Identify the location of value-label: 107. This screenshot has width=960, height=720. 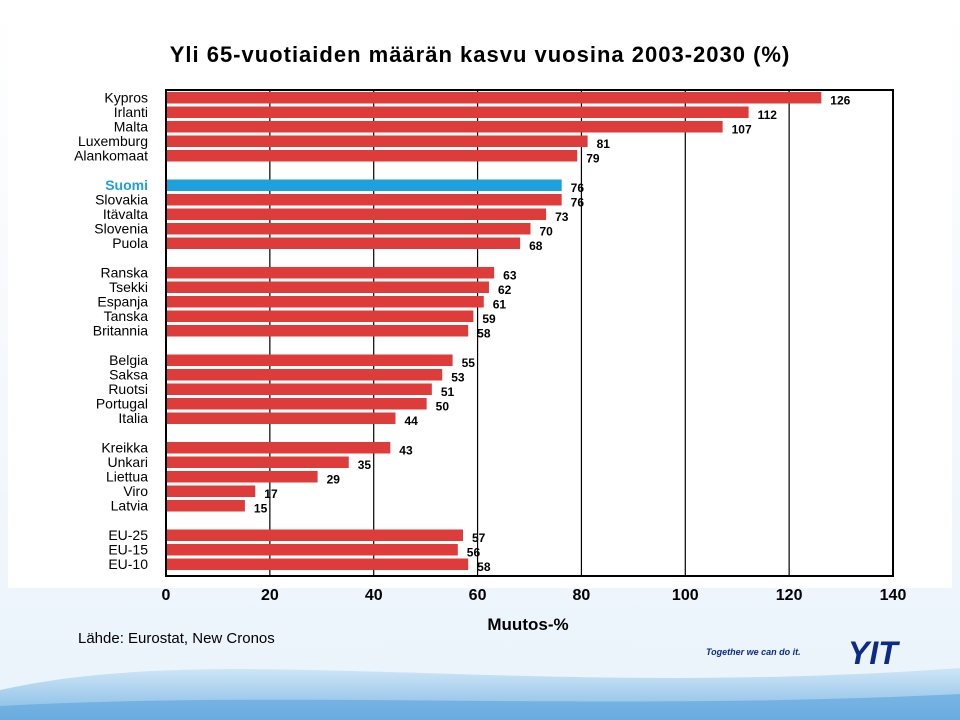
(742, 130).